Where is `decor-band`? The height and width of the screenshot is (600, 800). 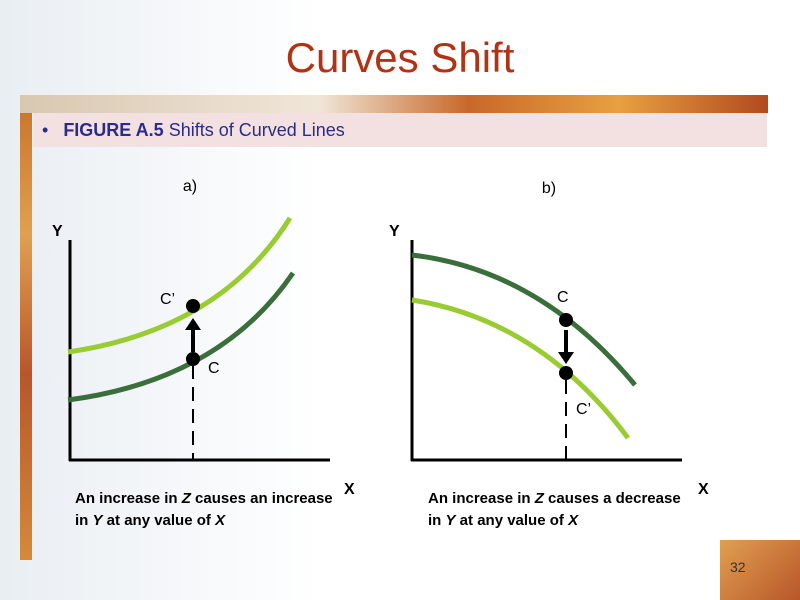 decor-band is located at coordinates (394, 104).